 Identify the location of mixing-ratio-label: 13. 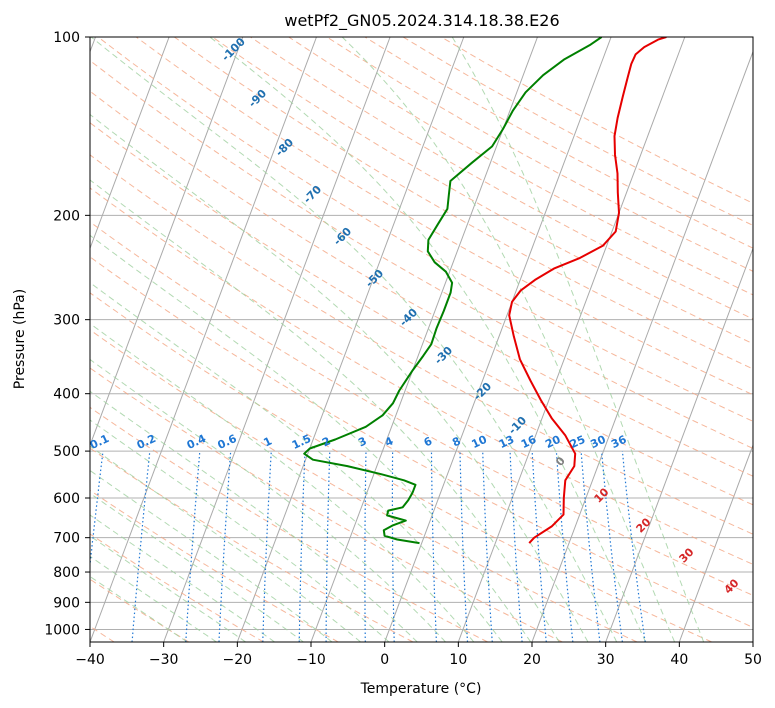
(506, 442).